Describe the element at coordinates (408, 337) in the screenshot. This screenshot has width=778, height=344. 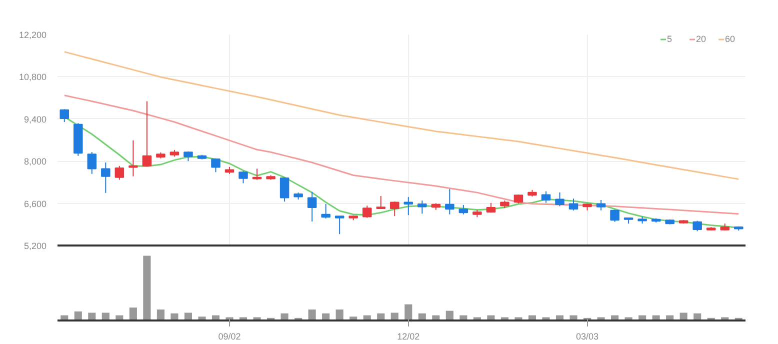
I see `x-tick-label: 12/02` at that location.